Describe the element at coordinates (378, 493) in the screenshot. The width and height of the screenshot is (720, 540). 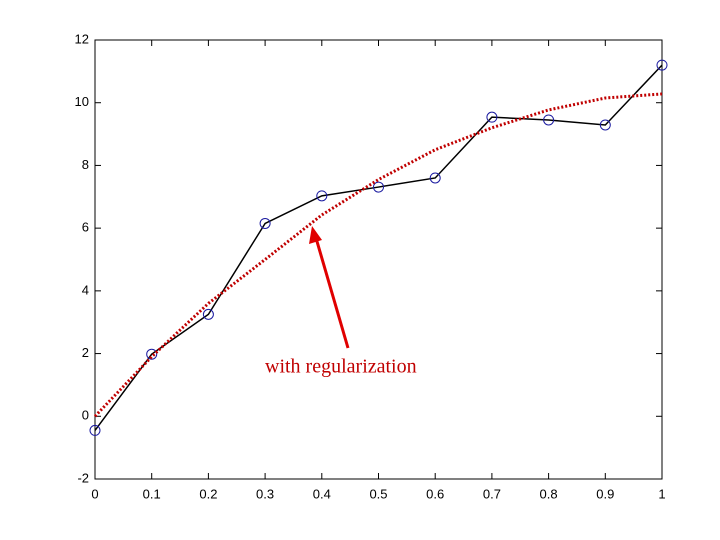
I see `x-tick-label: 0.5` at that location.